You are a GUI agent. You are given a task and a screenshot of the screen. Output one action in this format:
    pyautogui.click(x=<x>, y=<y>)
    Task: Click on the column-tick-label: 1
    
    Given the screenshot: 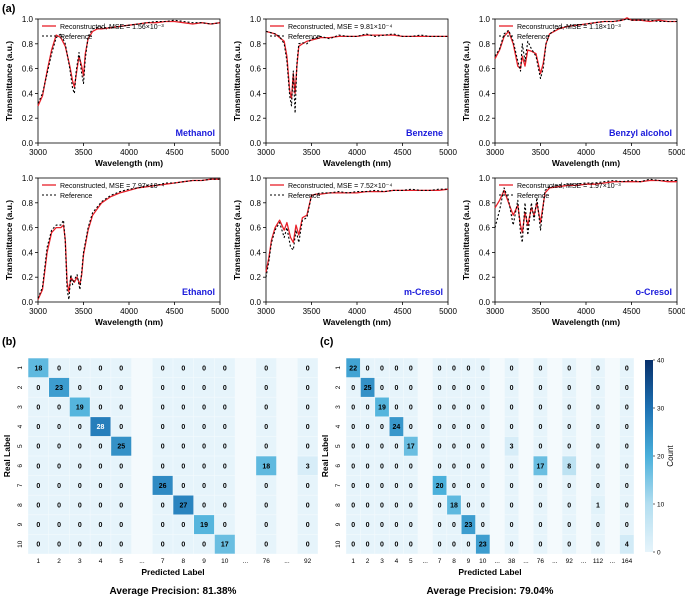 What is the action you would take?
    pyautogui.click(x=353, y=561)
    